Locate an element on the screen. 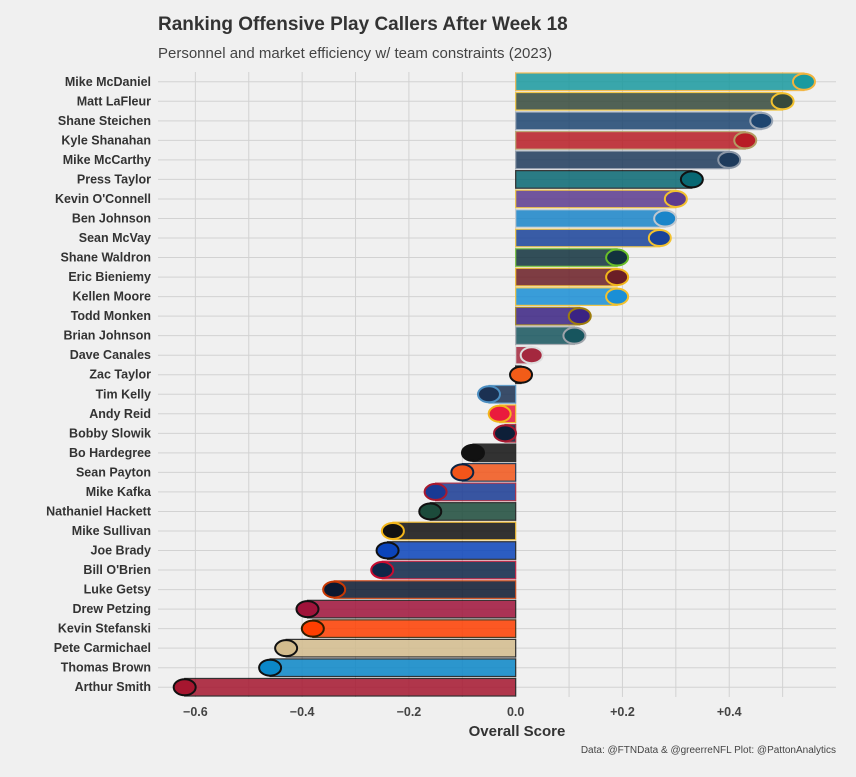 This screenshot has height=777, width=856. y-tick-label: Shane Waldron is located at coordinates (105, 258).